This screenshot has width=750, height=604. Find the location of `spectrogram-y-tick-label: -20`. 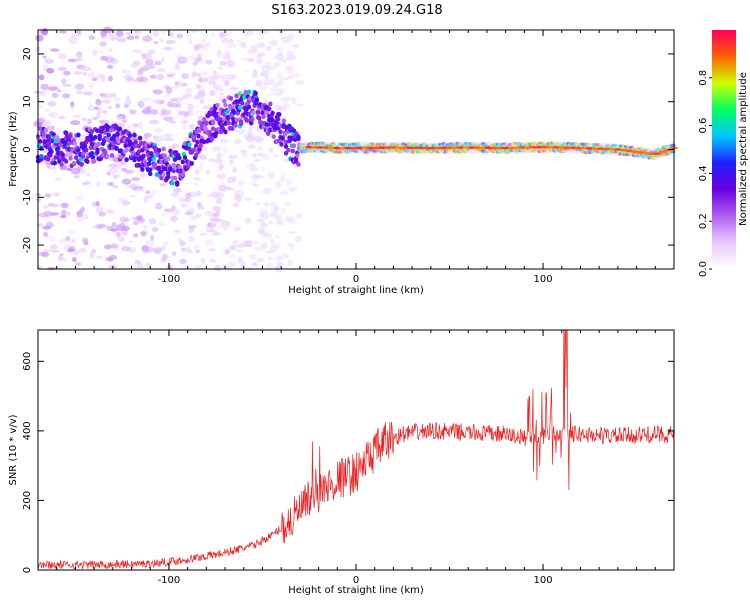

spectrogram-y-tick-label: -20 is located at coordinates (27, 245).